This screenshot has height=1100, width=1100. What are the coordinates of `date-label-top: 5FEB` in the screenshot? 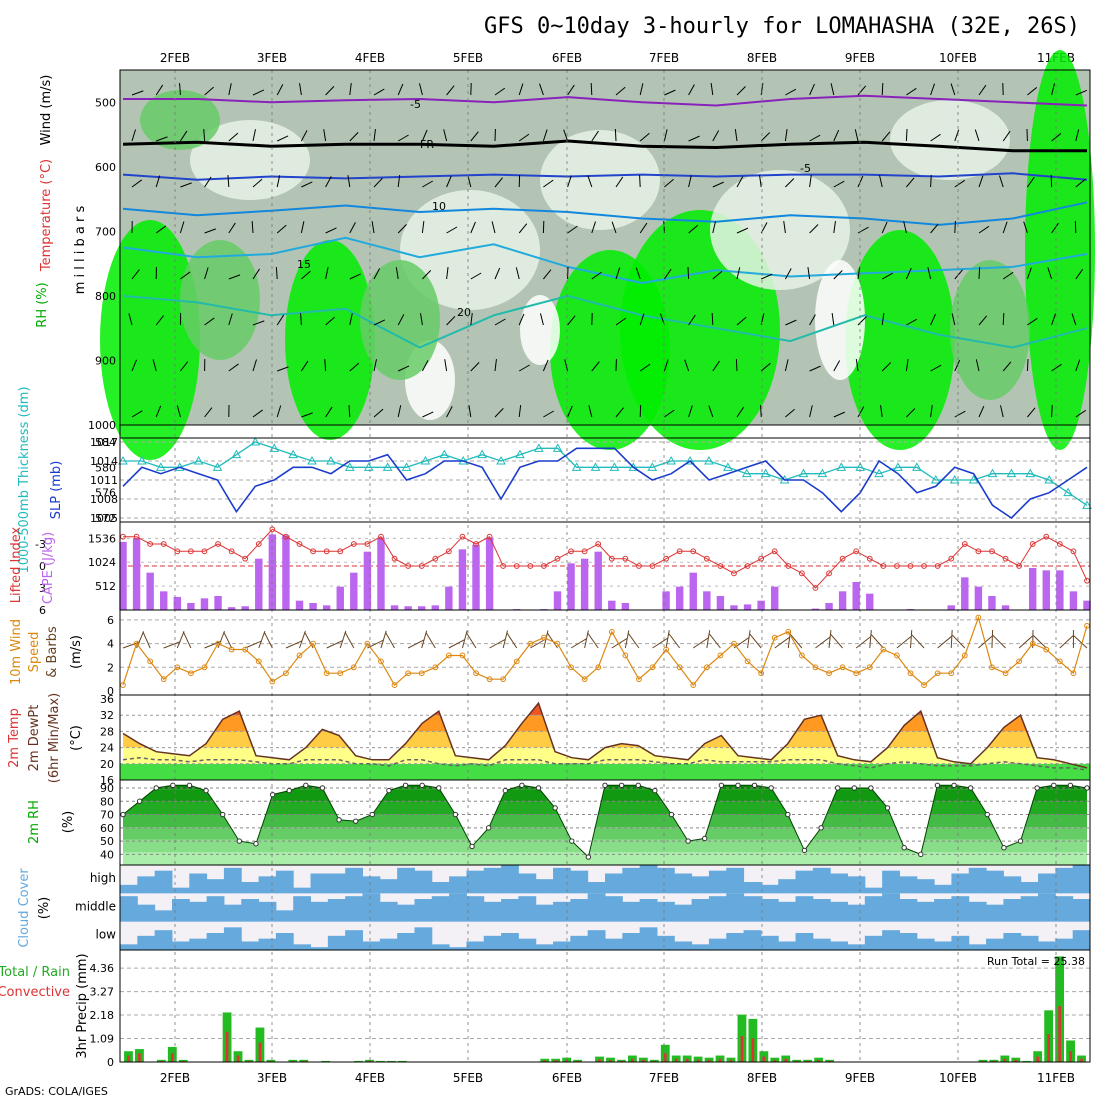 It's located at (468, 58).